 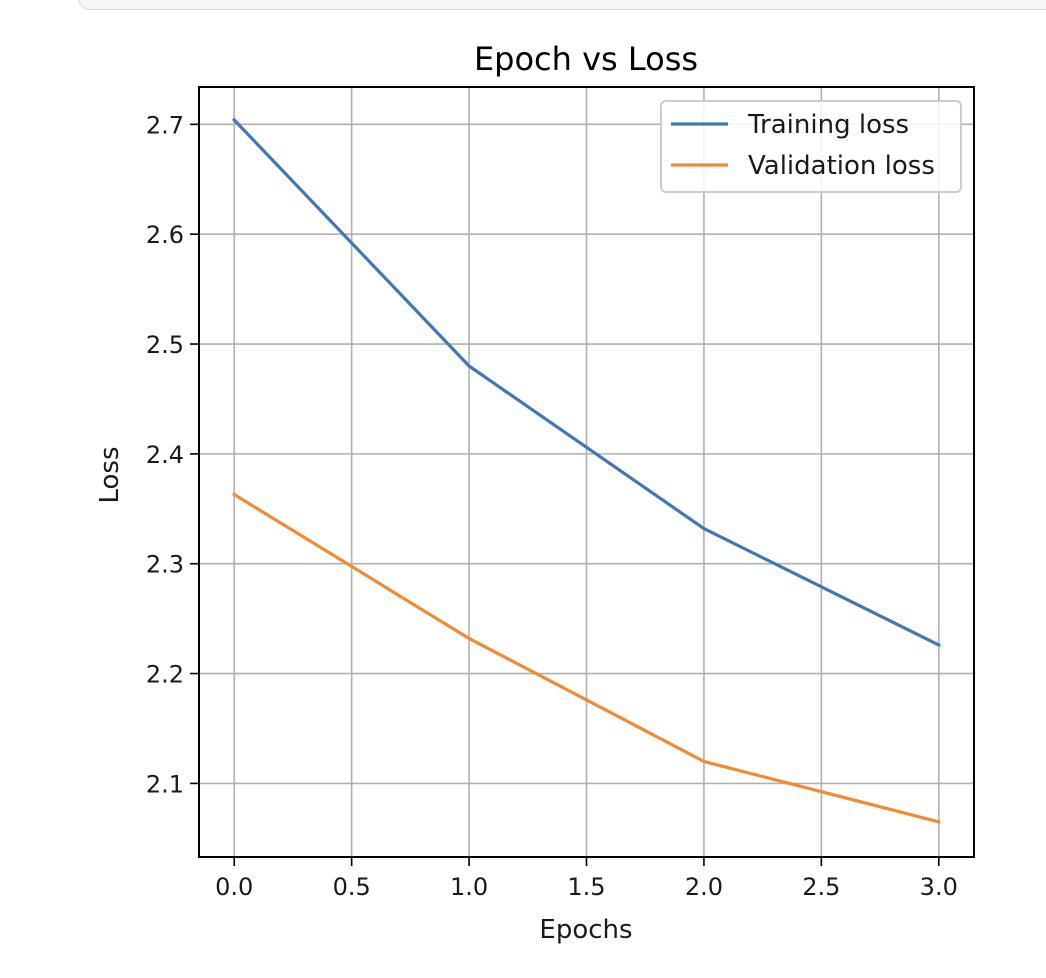 What do you see at coordinates (165, 565) in the screenshot?
I see `y-tick-label: 2.3` at bounding box center [165, 565].